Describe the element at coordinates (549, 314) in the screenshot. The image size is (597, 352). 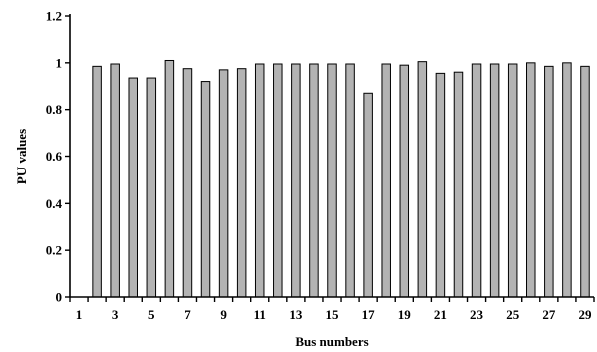
I see `x-tick-label: 27` at that location.